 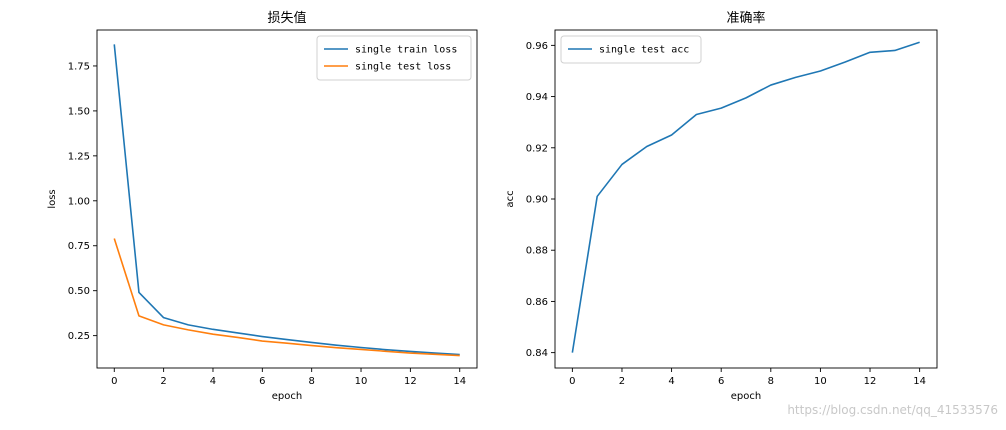 What do you see at coordinates (406, 50) in the screenshot?
I see `legend-label-1: single train loss` at bounding box center [406, 50].